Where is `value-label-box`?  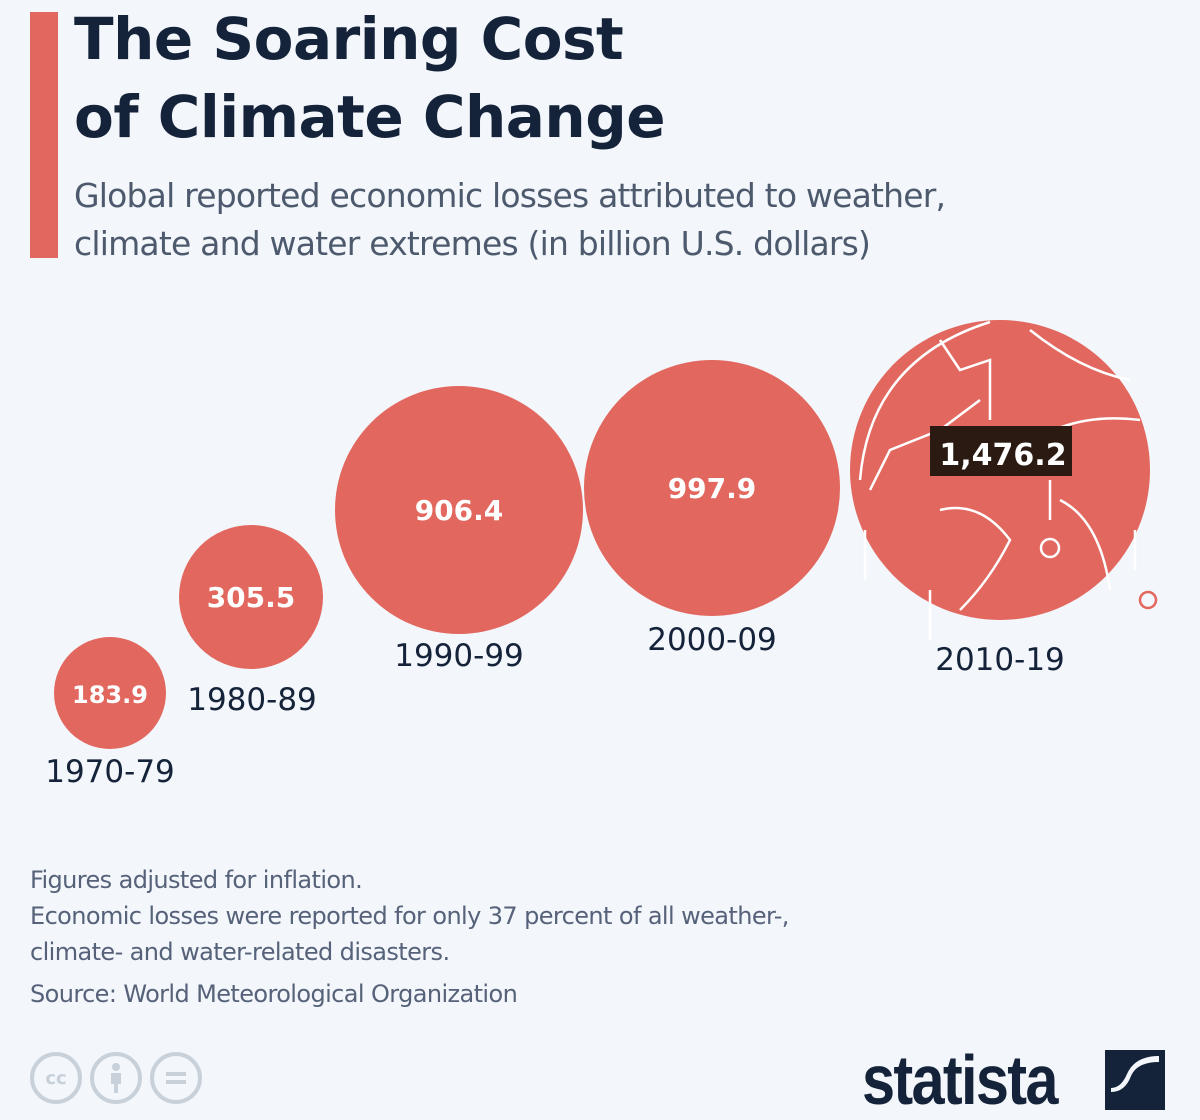 value-label-box is located at coordinates (1001, 451).